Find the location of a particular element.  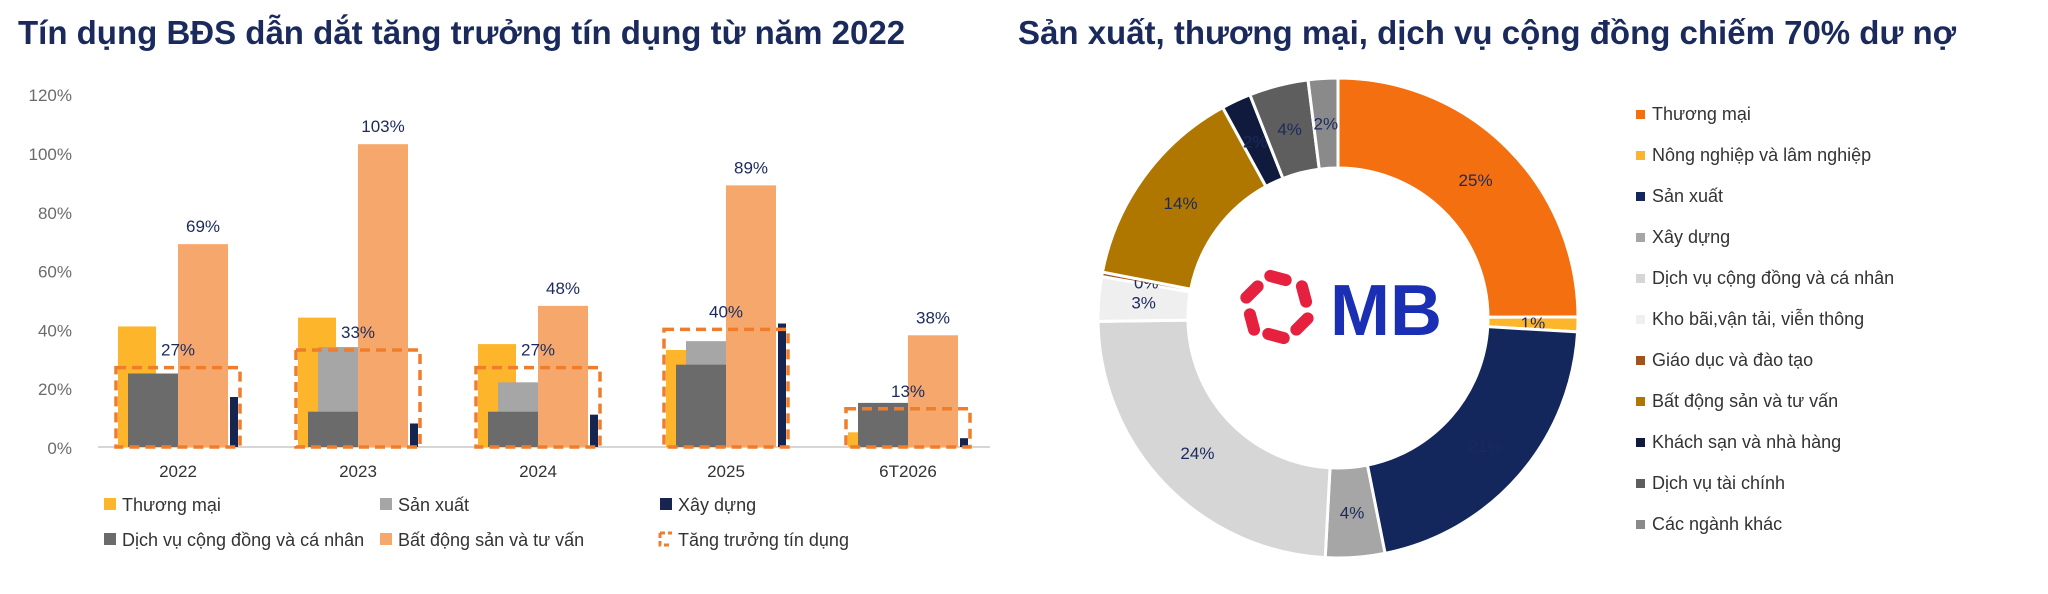

slice-label: 14% is located at coordinates (1181, 203).